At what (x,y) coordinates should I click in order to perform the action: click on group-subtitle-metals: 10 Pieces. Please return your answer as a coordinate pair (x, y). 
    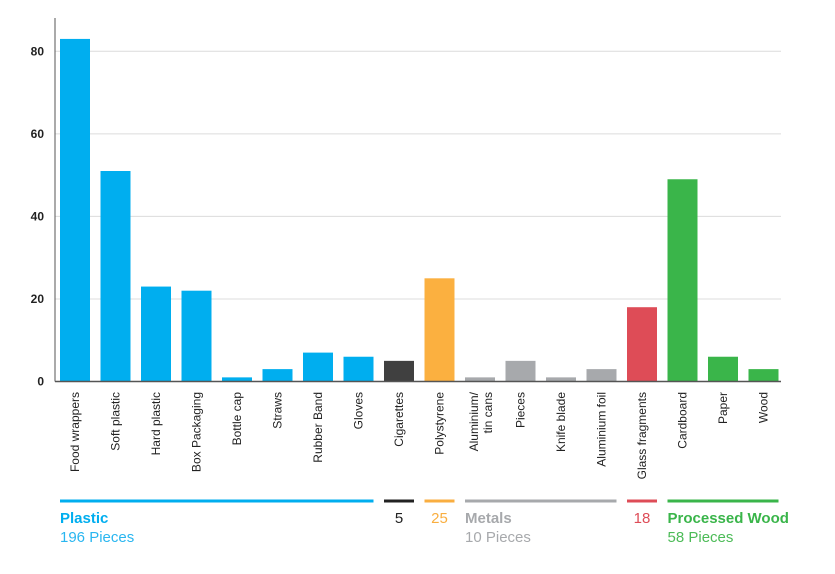
    Looking at the image, I should click on (498, 537).